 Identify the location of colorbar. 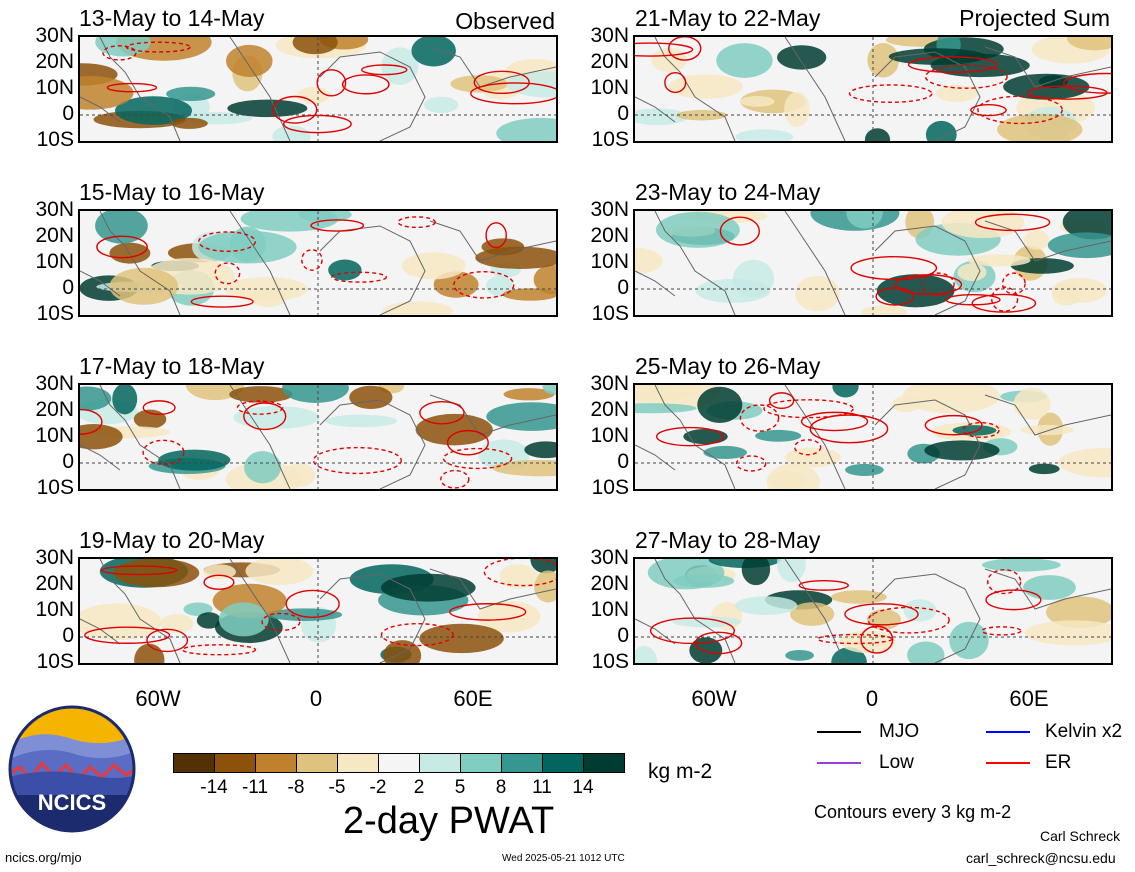
(399, 763).